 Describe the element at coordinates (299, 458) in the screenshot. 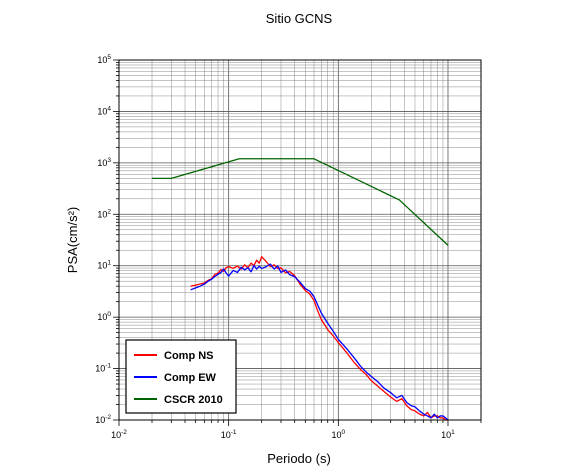

I see `x-axis-label: Periodo (s)` at that location.